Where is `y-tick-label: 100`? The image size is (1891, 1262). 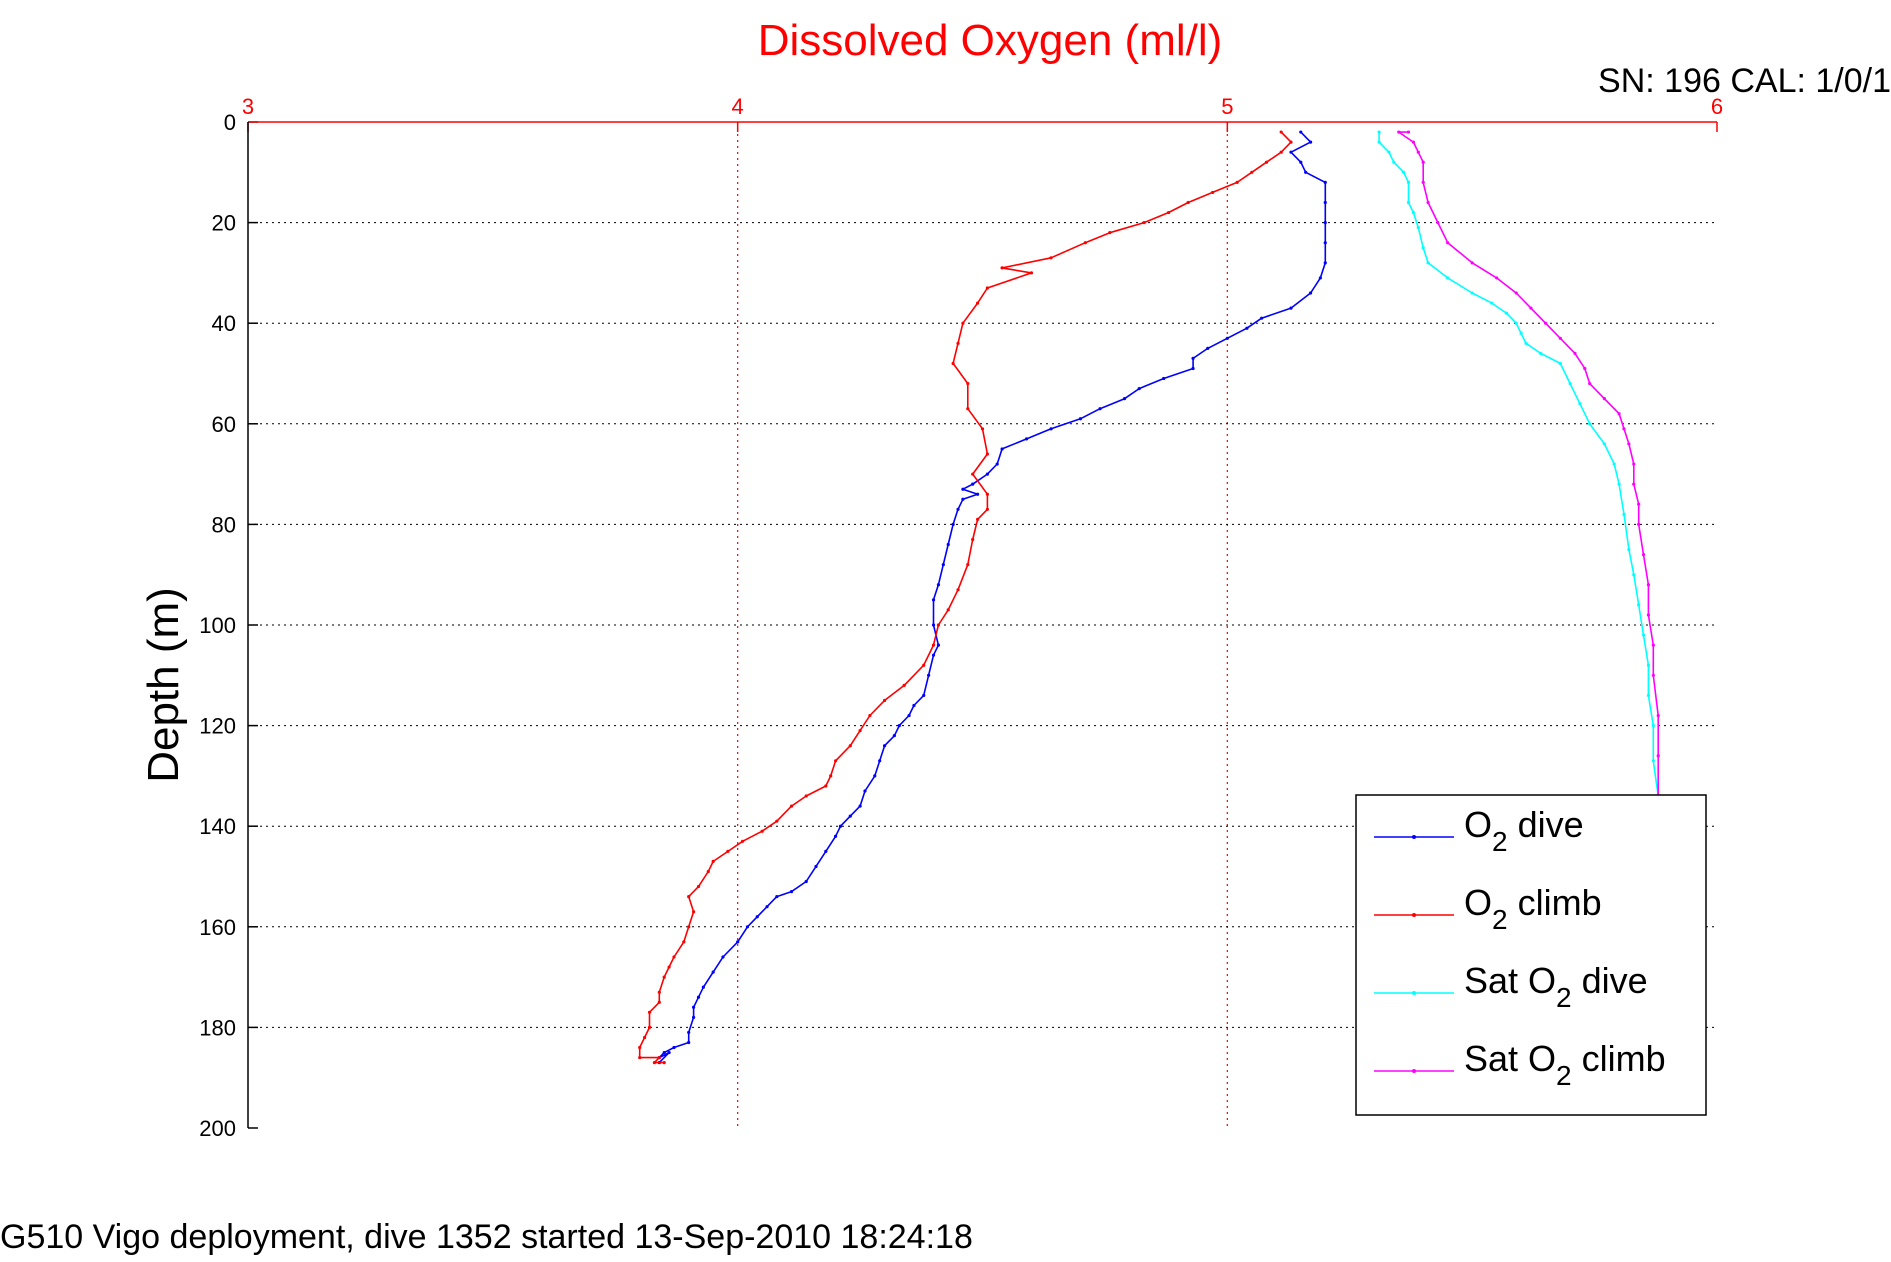
y-tick-label: 100 is located at coordinates (217, 625).